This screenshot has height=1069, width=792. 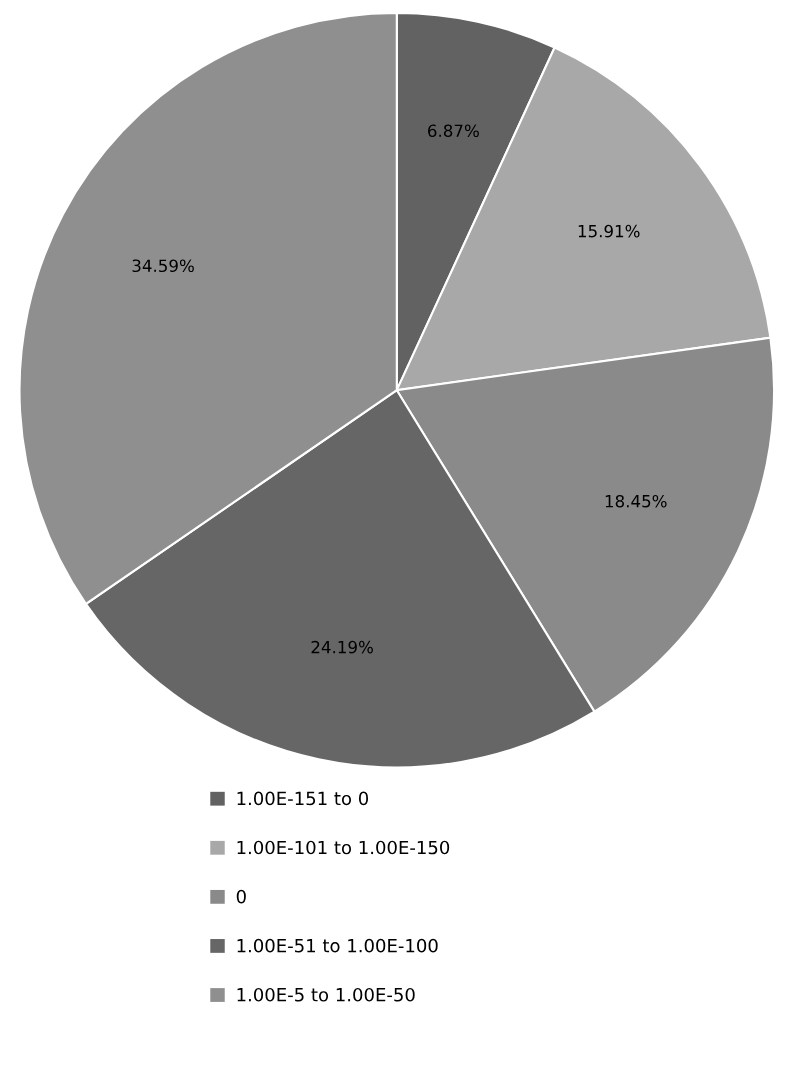 What do you see at coordinates (326, 994) in the screenshot?
I see `legend-label: 1.00E-5 to 1.00E-50` at bounding box center [326, 994].